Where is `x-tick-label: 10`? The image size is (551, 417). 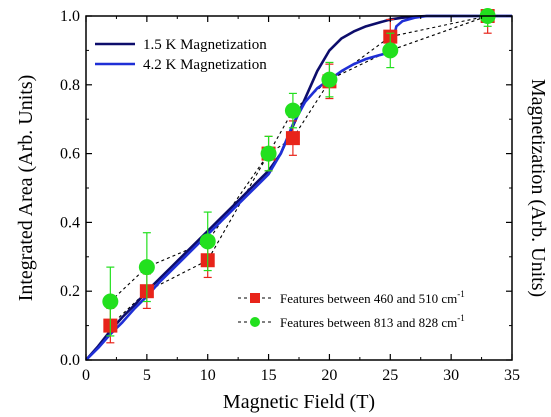
x-tick-label: 10 is located at coordinates (208, 375).